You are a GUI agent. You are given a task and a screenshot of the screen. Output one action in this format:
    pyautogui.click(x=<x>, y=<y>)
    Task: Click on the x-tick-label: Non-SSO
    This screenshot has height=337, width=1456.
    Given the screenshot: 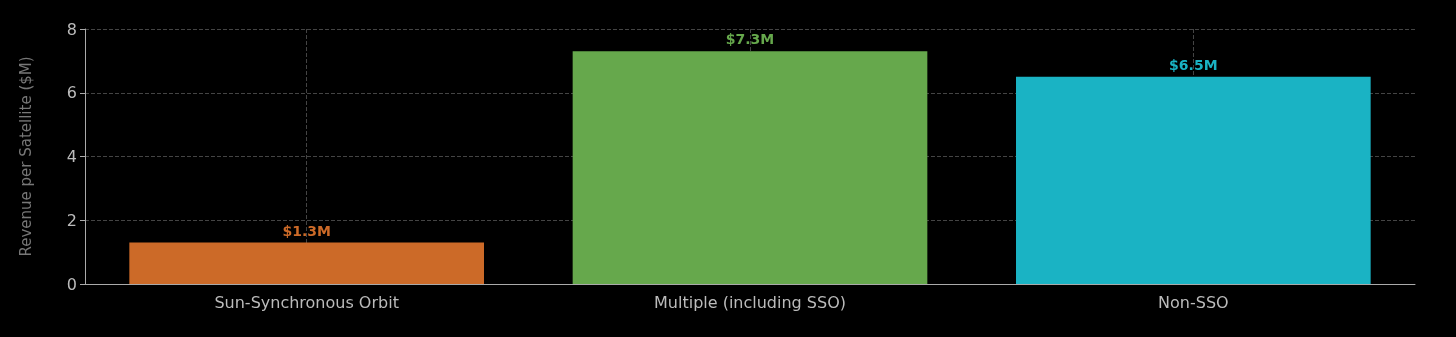 What is the action you would take?
    pyautogui.click(x=1193, y=302)
    